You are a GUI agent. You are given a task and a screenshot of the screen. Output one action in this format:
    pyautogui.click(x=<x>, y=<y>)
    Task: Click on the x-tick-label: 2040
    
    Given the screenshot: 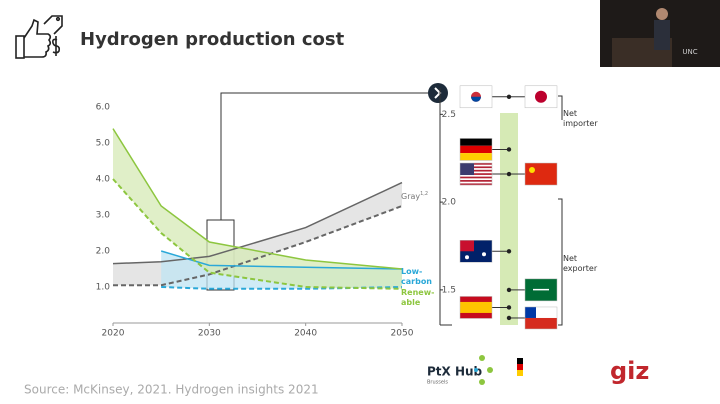 What is the action you would take?
    pyautogui.click(x=305, y=334)
    